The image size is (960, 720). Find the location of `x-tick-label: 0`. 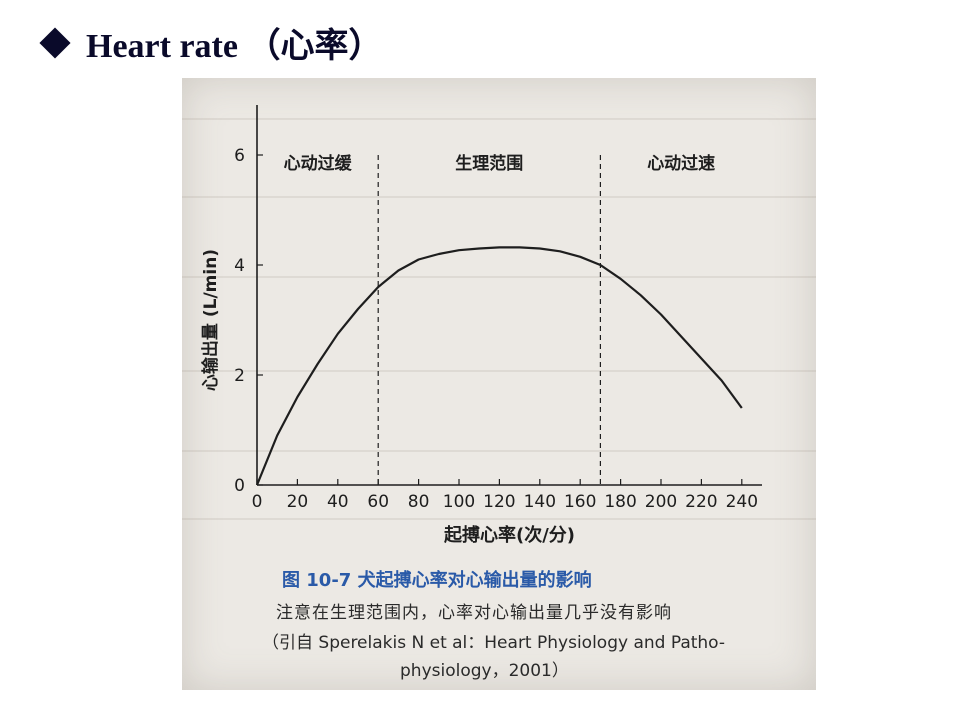

x-tick-label: 0 is located at coordinates (257, 502).